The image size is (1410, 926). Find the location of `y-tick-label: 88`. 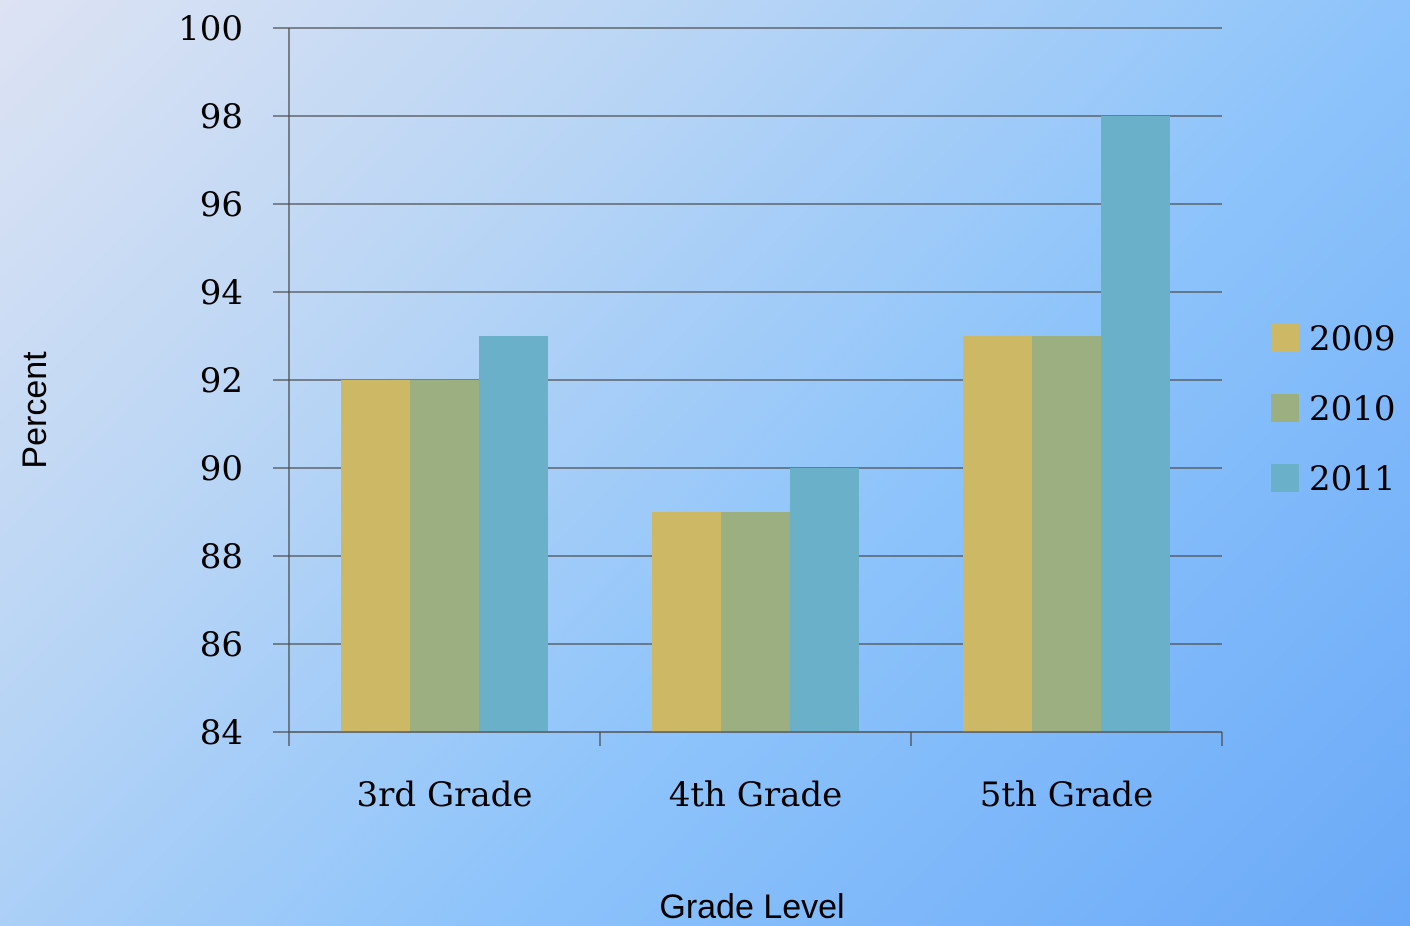

y-tick-label: 88 is located at coordinates (221, 557).